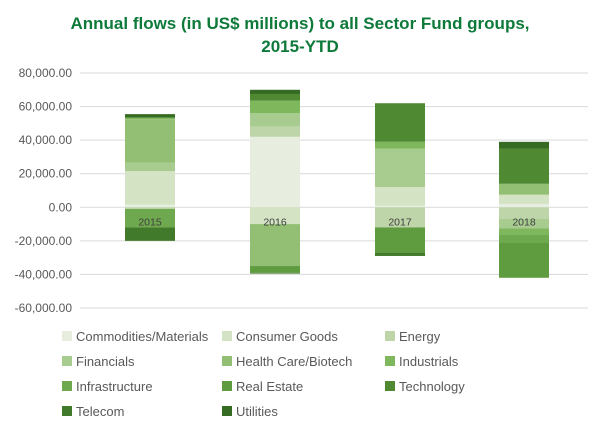 The height and width of the screenshot is (437, 600). I want to click on category-labels: 2015 2016 2017 2018, so click(337, 222).